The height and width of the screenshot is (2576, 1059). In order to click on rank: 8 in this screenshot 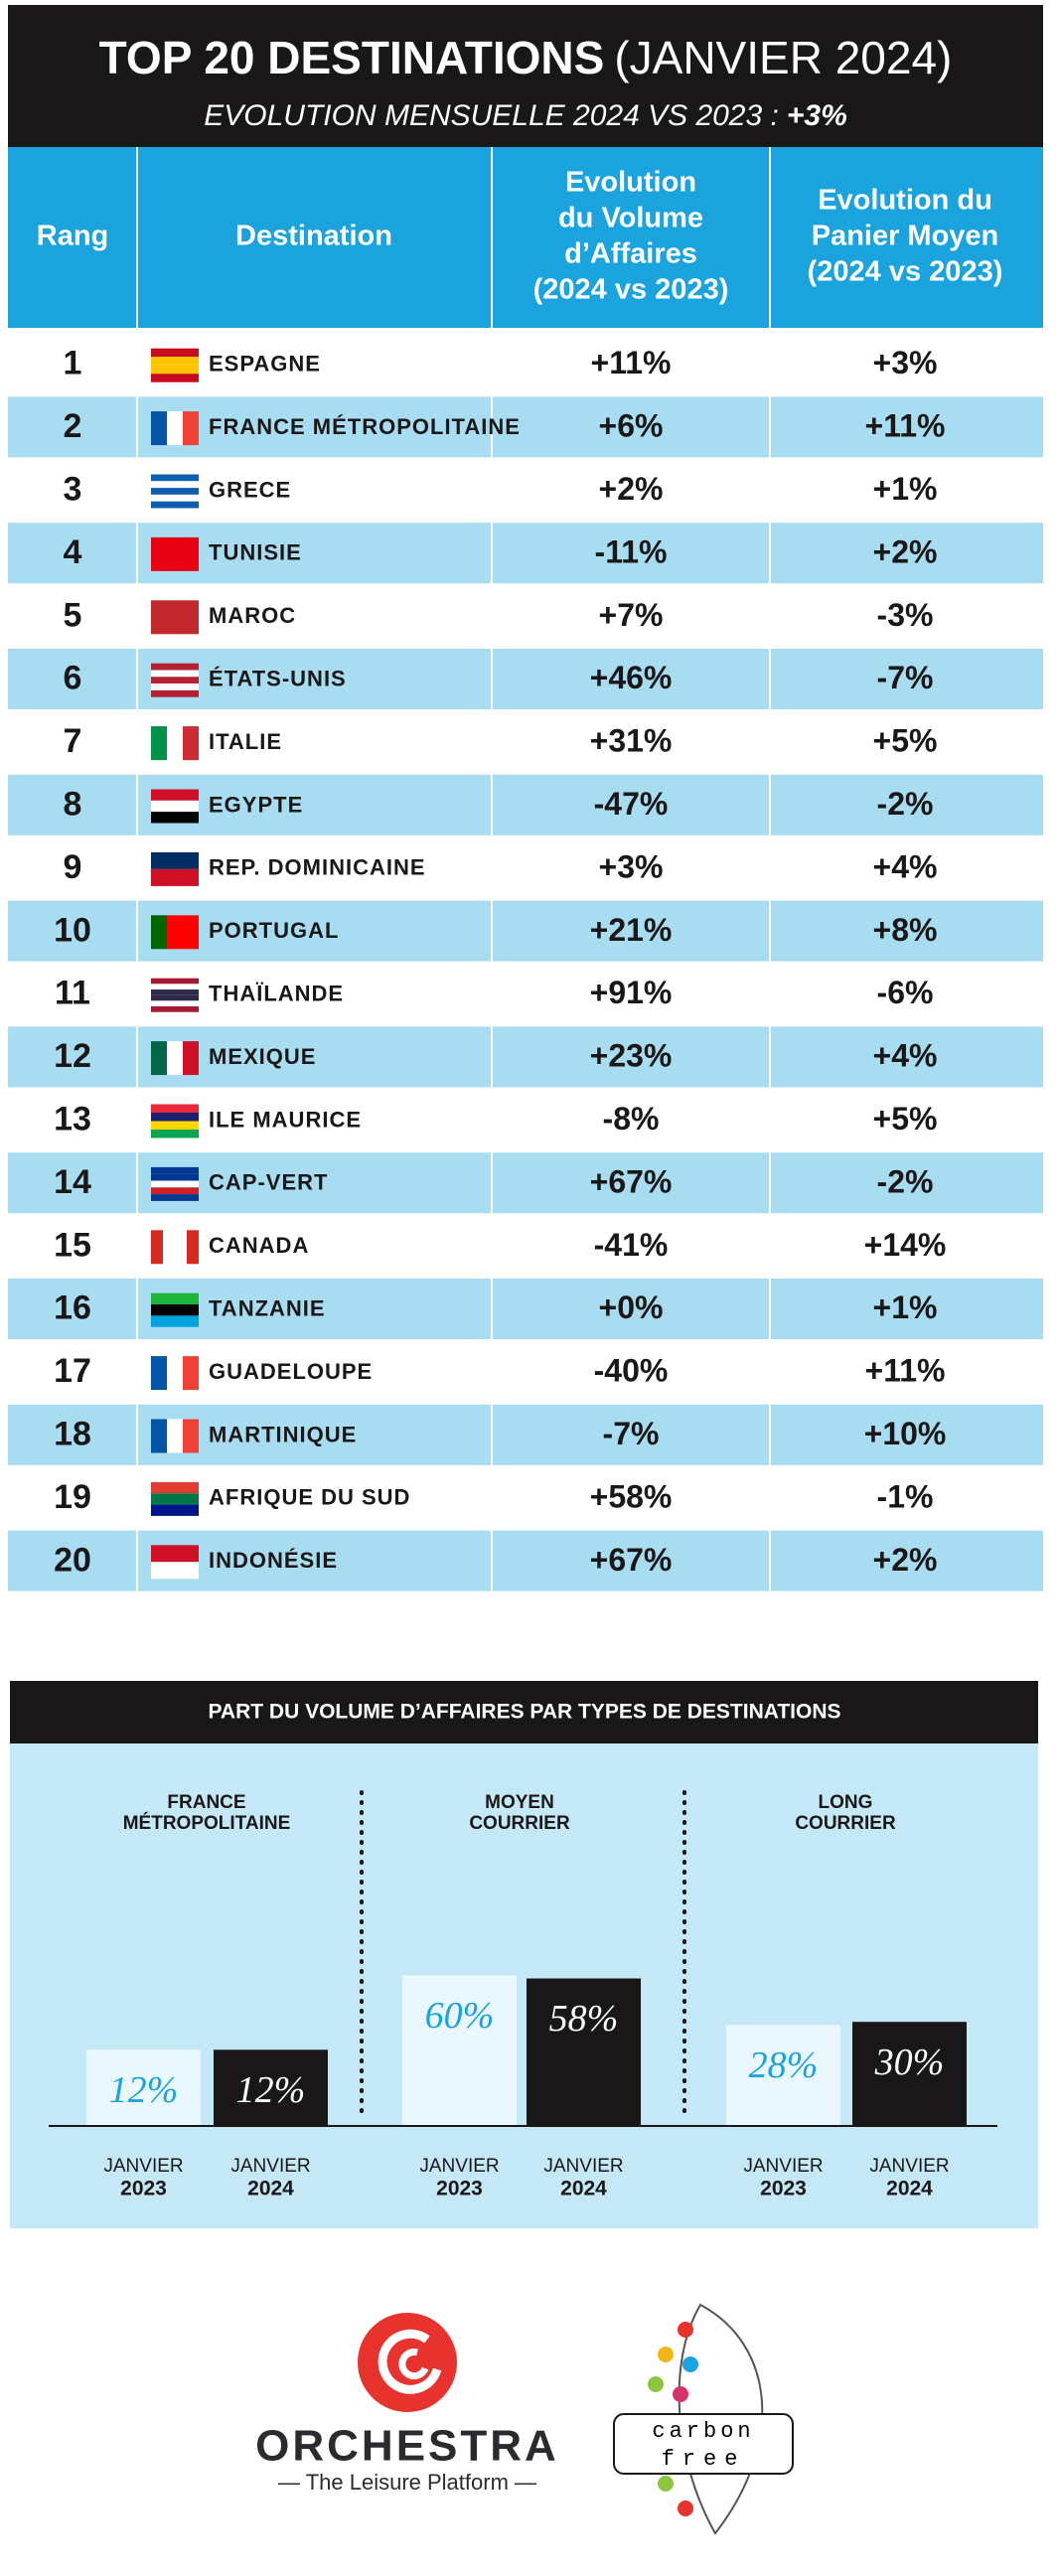, I will do `click(73, 804)`.